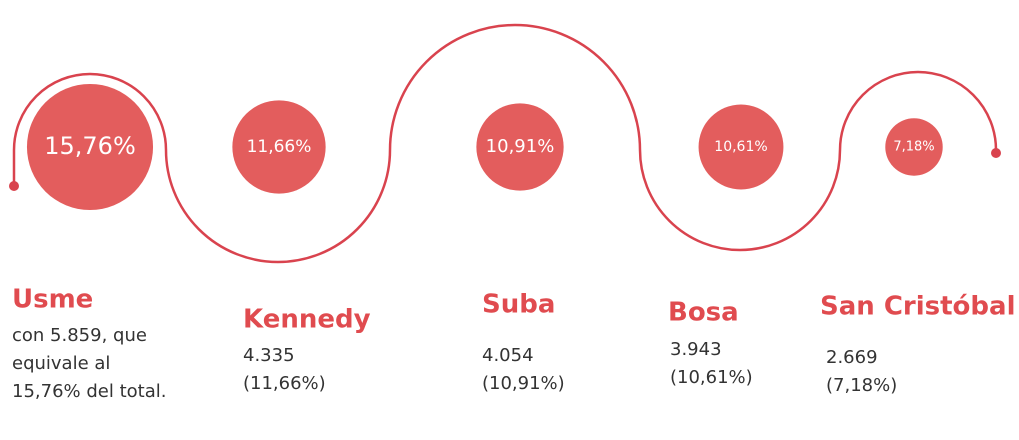 This screenshot has height=440, width=1019. What do you see at coordinates (696, 349) in the screenshot?
I see `district-detail: 3.943` at bounding box center [696, 349].